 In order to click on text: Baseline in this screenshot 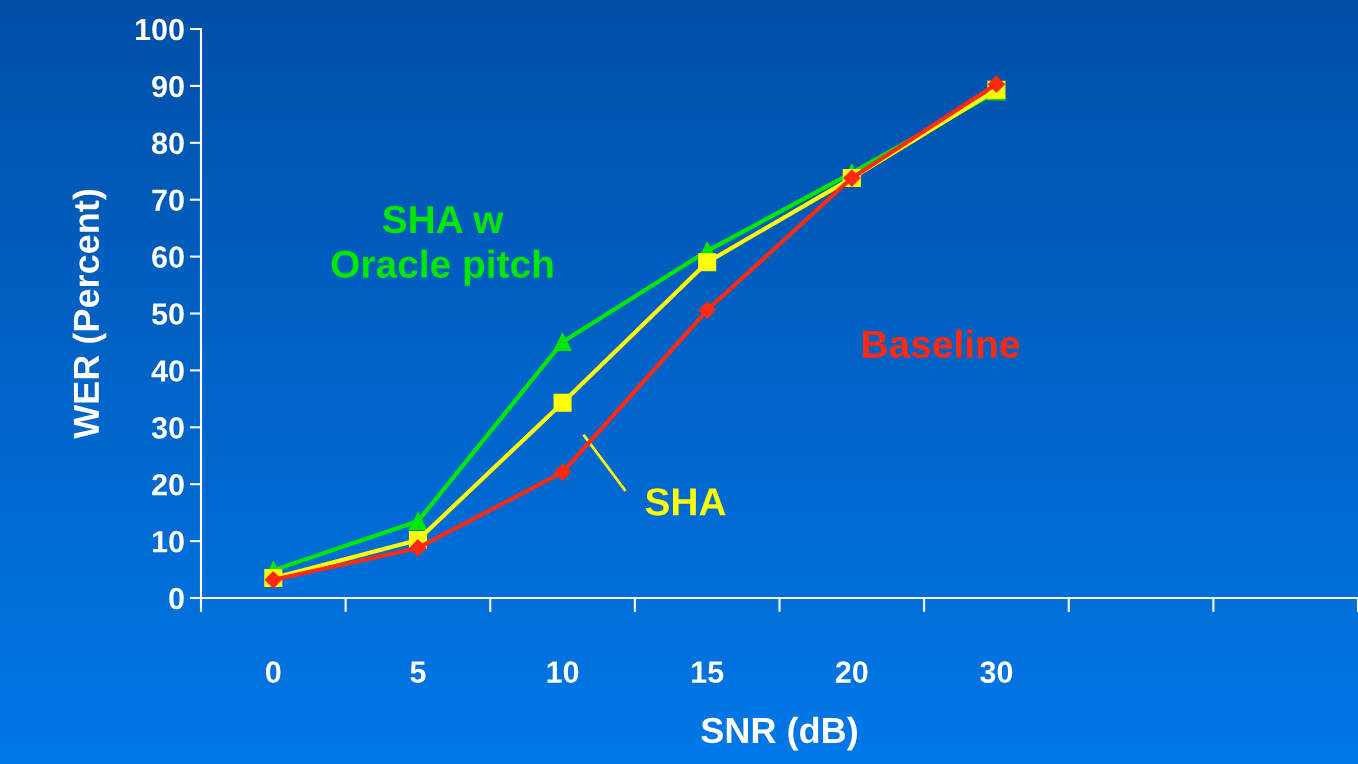, I will do `click(941, 344)`.